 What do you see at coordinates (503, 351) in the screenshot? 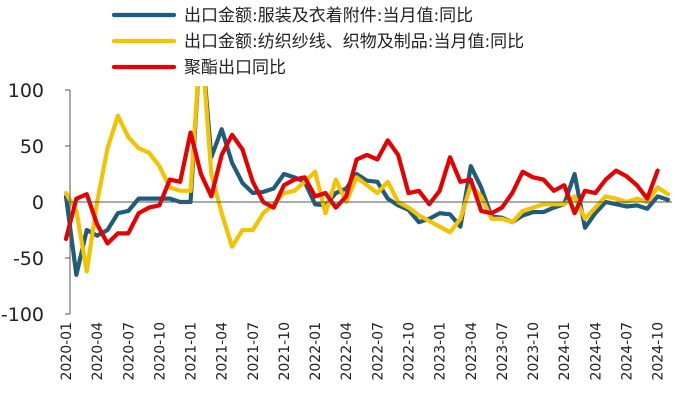
I see `x-tick-label: 2023-07` at bounding box center [503, 351].